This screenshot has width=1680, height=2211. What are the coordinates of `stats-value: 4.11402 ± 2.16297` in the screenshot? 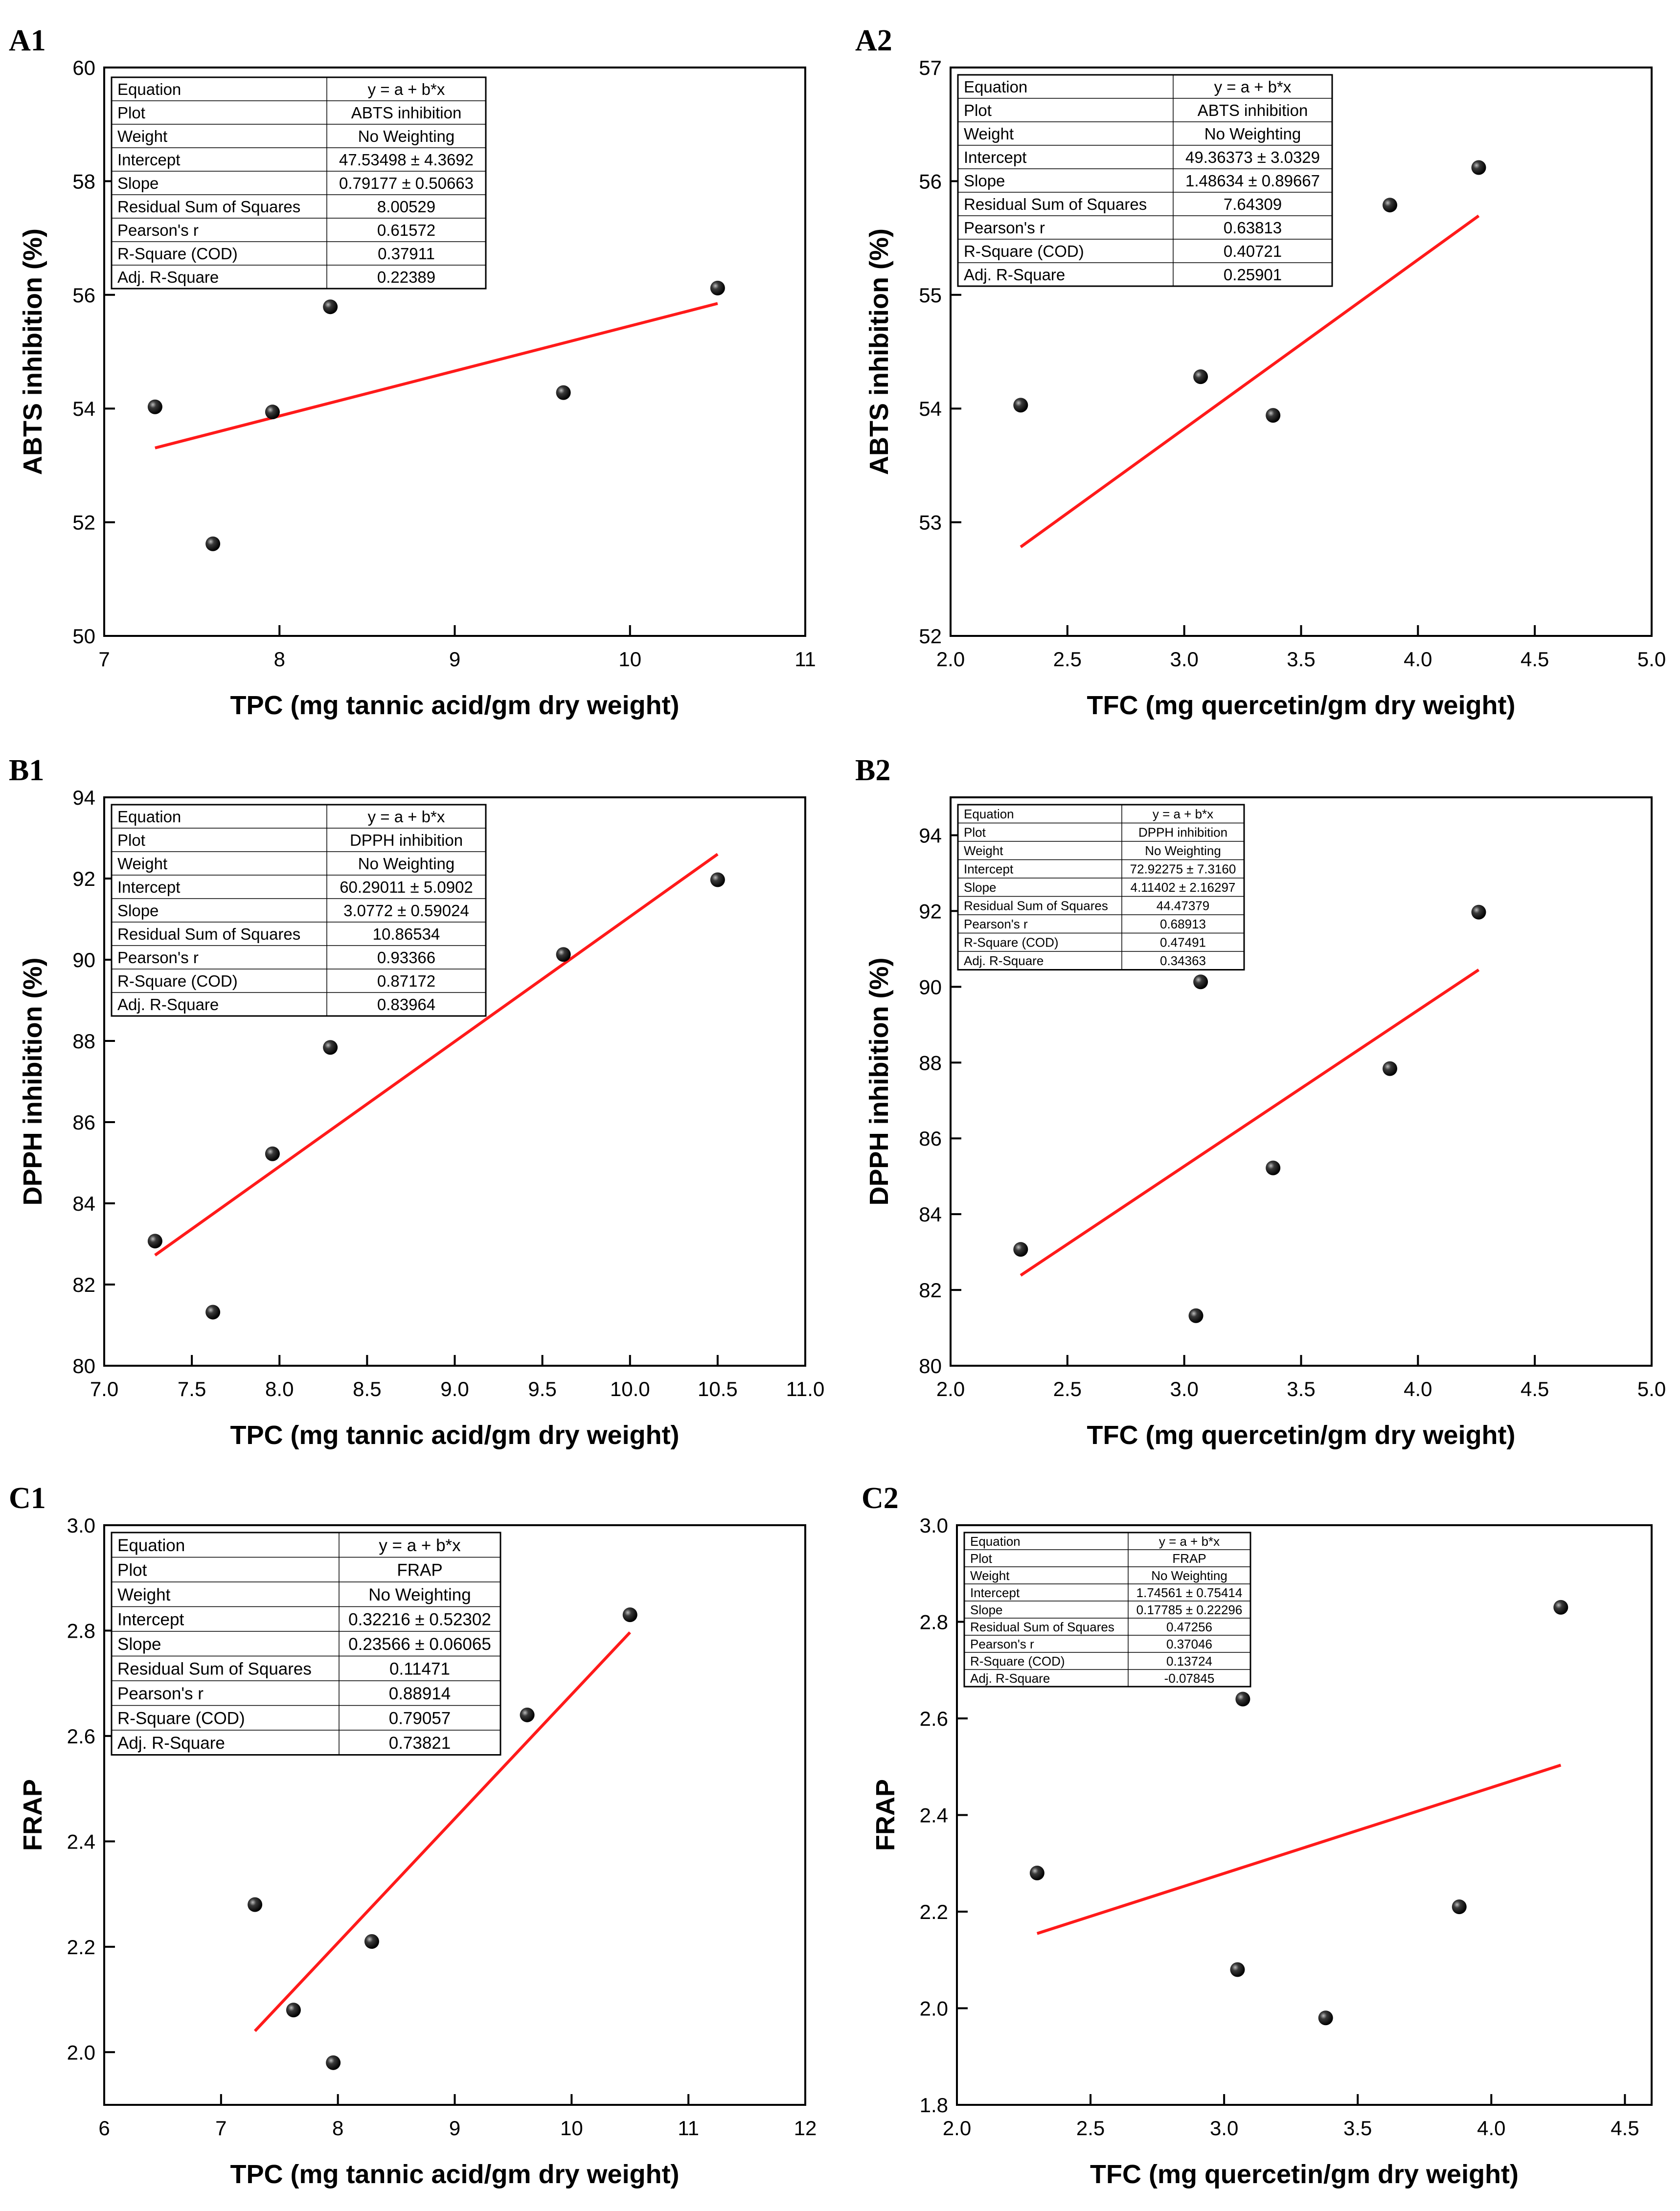 It's located at (1183, 887).